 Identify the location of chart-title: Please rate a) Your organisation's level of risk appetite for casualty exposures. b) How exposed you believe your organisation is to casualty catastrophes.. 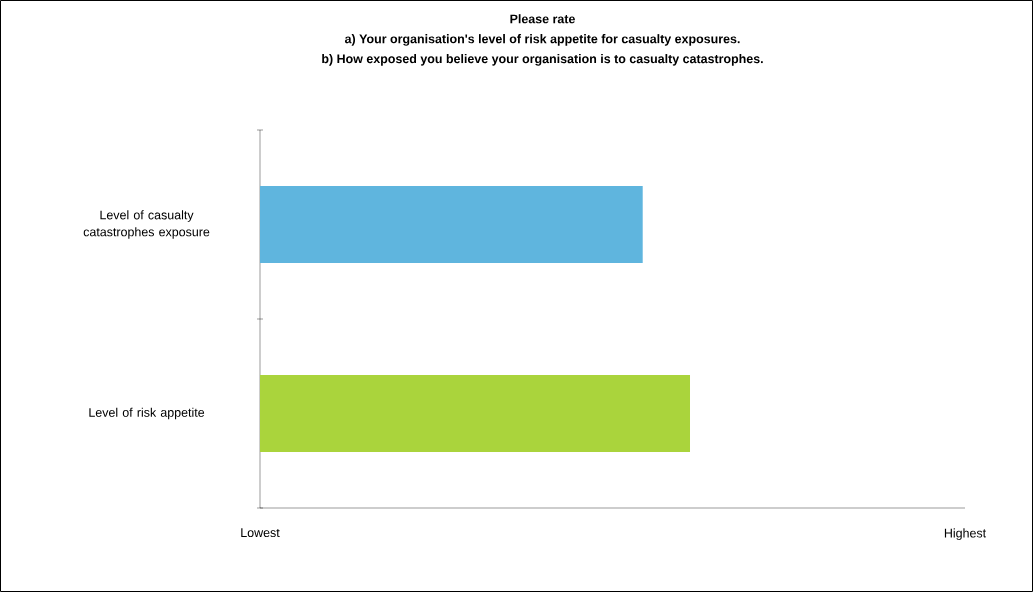
(542, 40).